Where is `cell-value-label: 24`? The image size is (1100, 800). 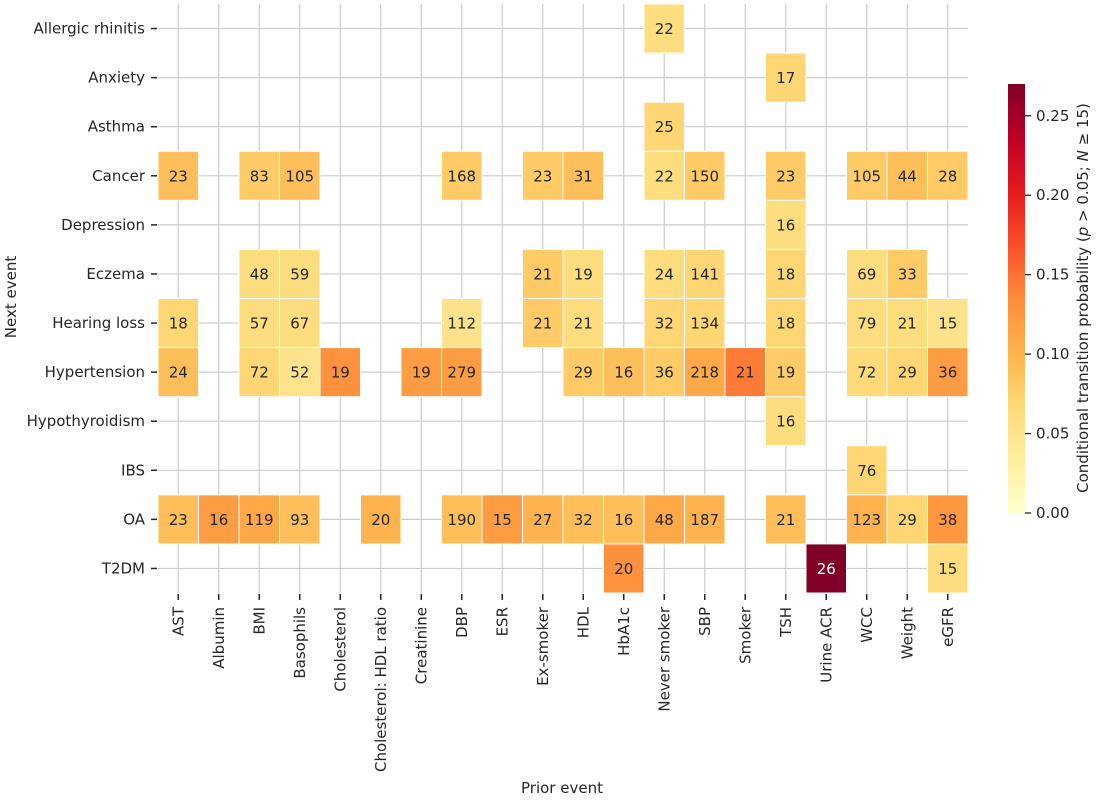
cell-value-label: 24 is located at coordinates (178, 373).